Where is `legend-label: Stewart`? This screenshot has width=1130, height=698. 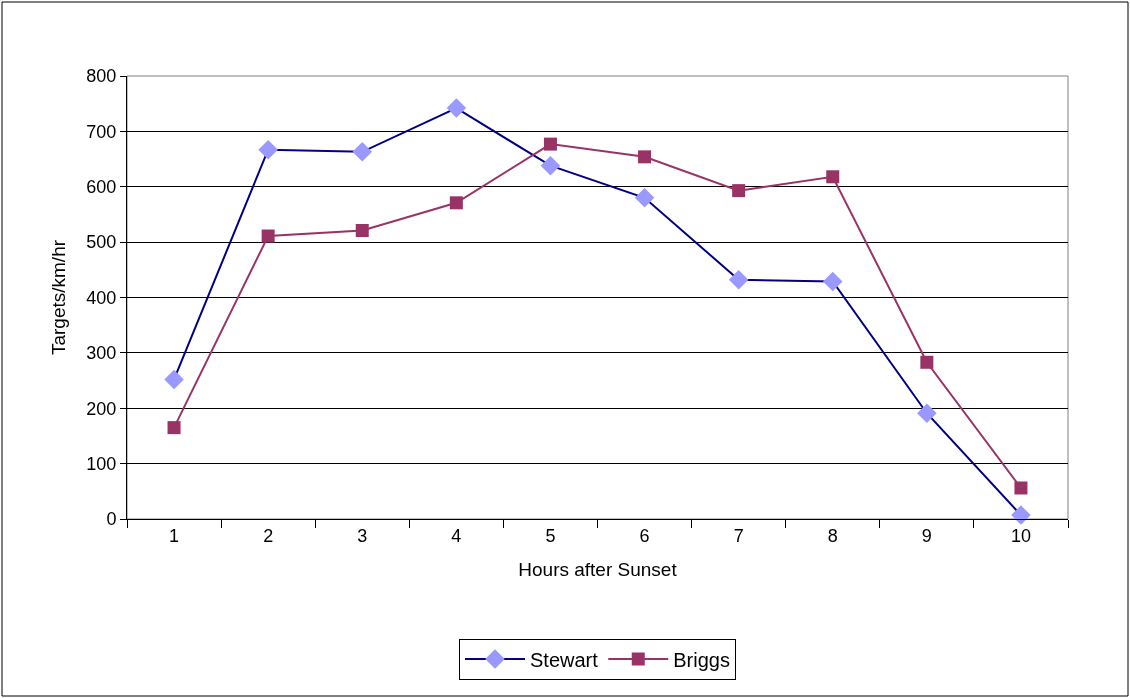
legend-label: Stewart is located at coordinates (564, 659).